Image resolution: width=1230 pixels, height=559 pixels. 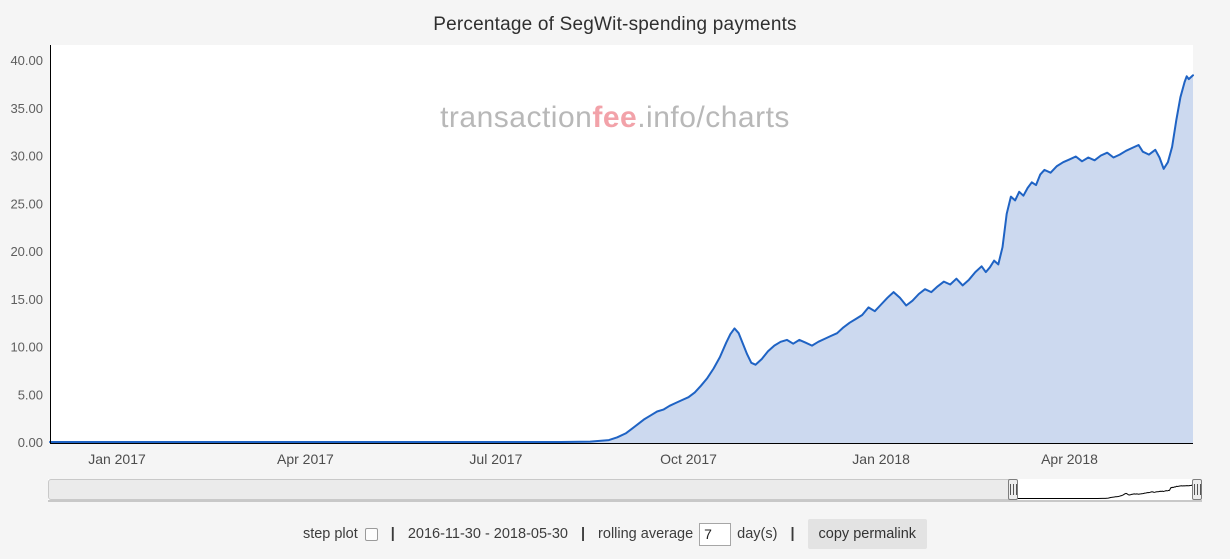 I want to click on range-unselected-region, so click(x=530, y=489).